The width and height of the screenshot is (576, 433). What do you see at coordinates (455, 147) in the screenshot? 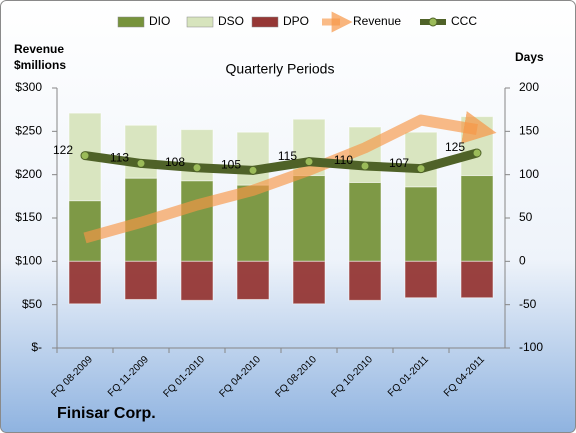
I see `data-label: 125` at bounding box center [455, 147].